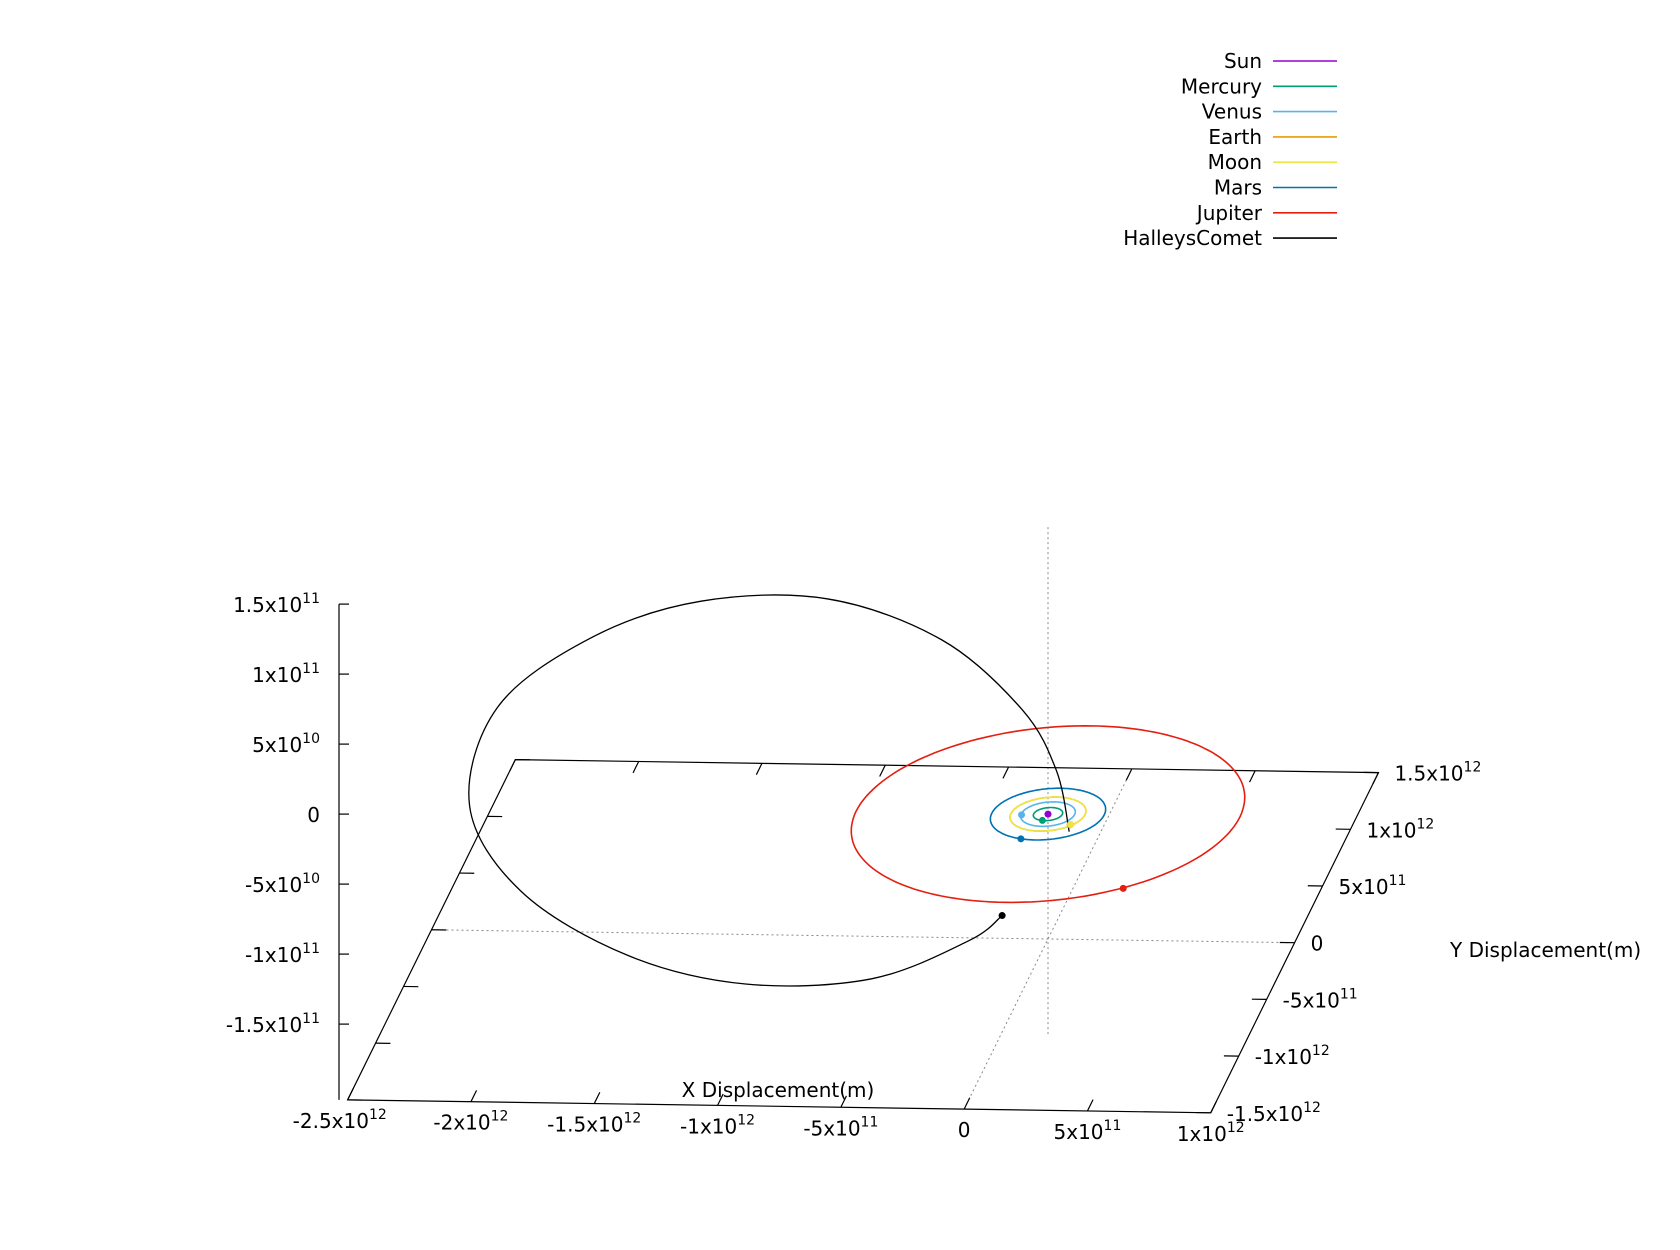 This screenshot has width=1680, height=1250. What do you see at coordinates (282, 954) in the screenshot?
I see `z-tick-label: -1x10¹¹` at bounding box center [282, 954].